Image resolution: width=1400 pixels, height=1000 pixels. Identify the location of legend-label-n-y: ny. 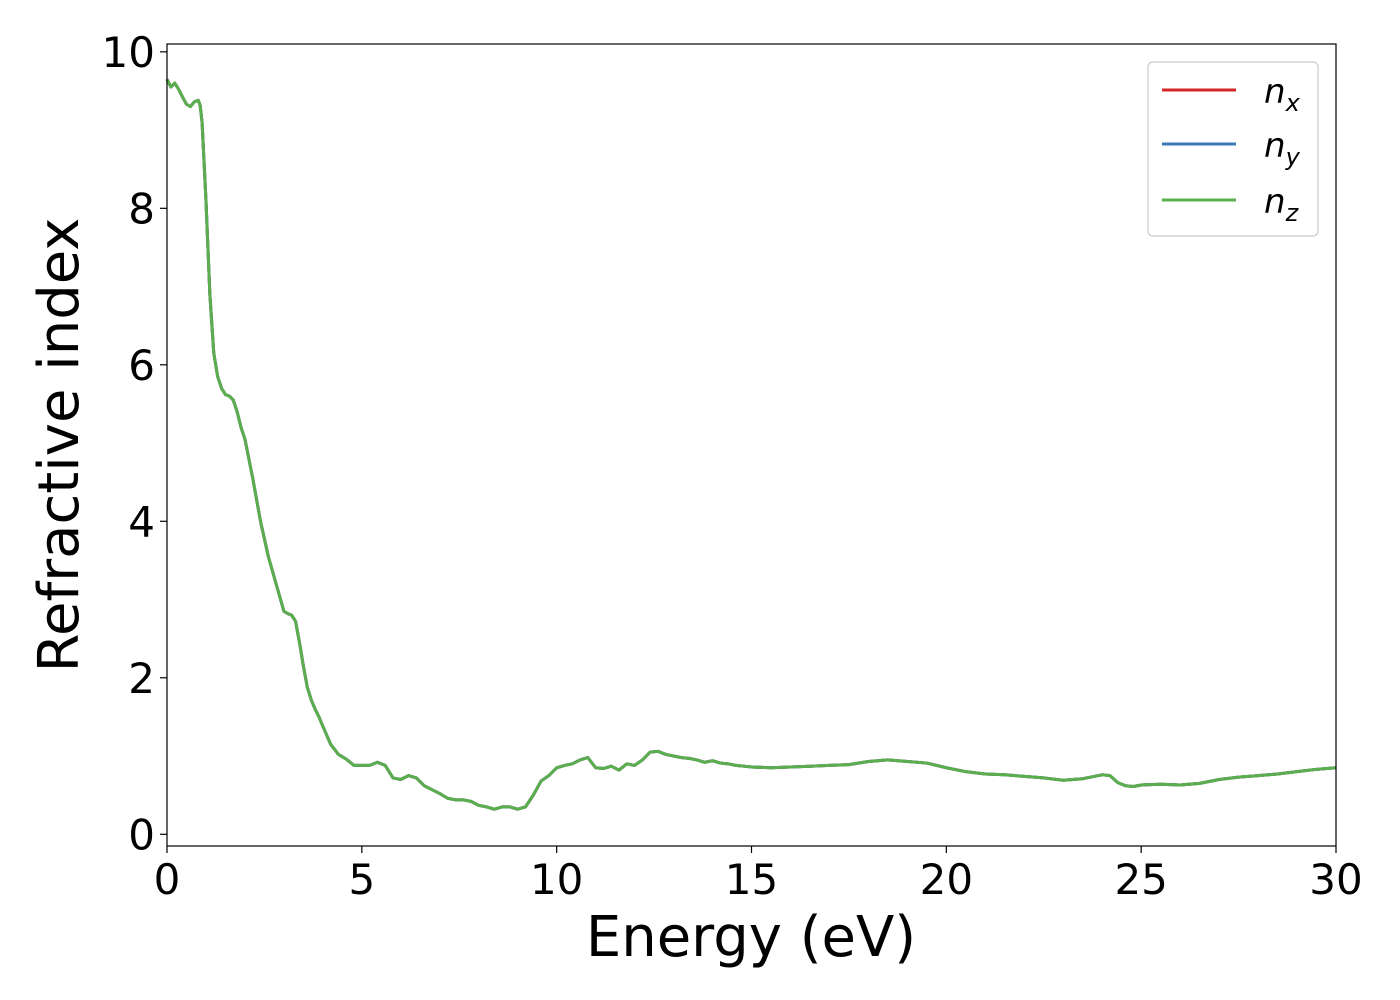
(1282, 148).